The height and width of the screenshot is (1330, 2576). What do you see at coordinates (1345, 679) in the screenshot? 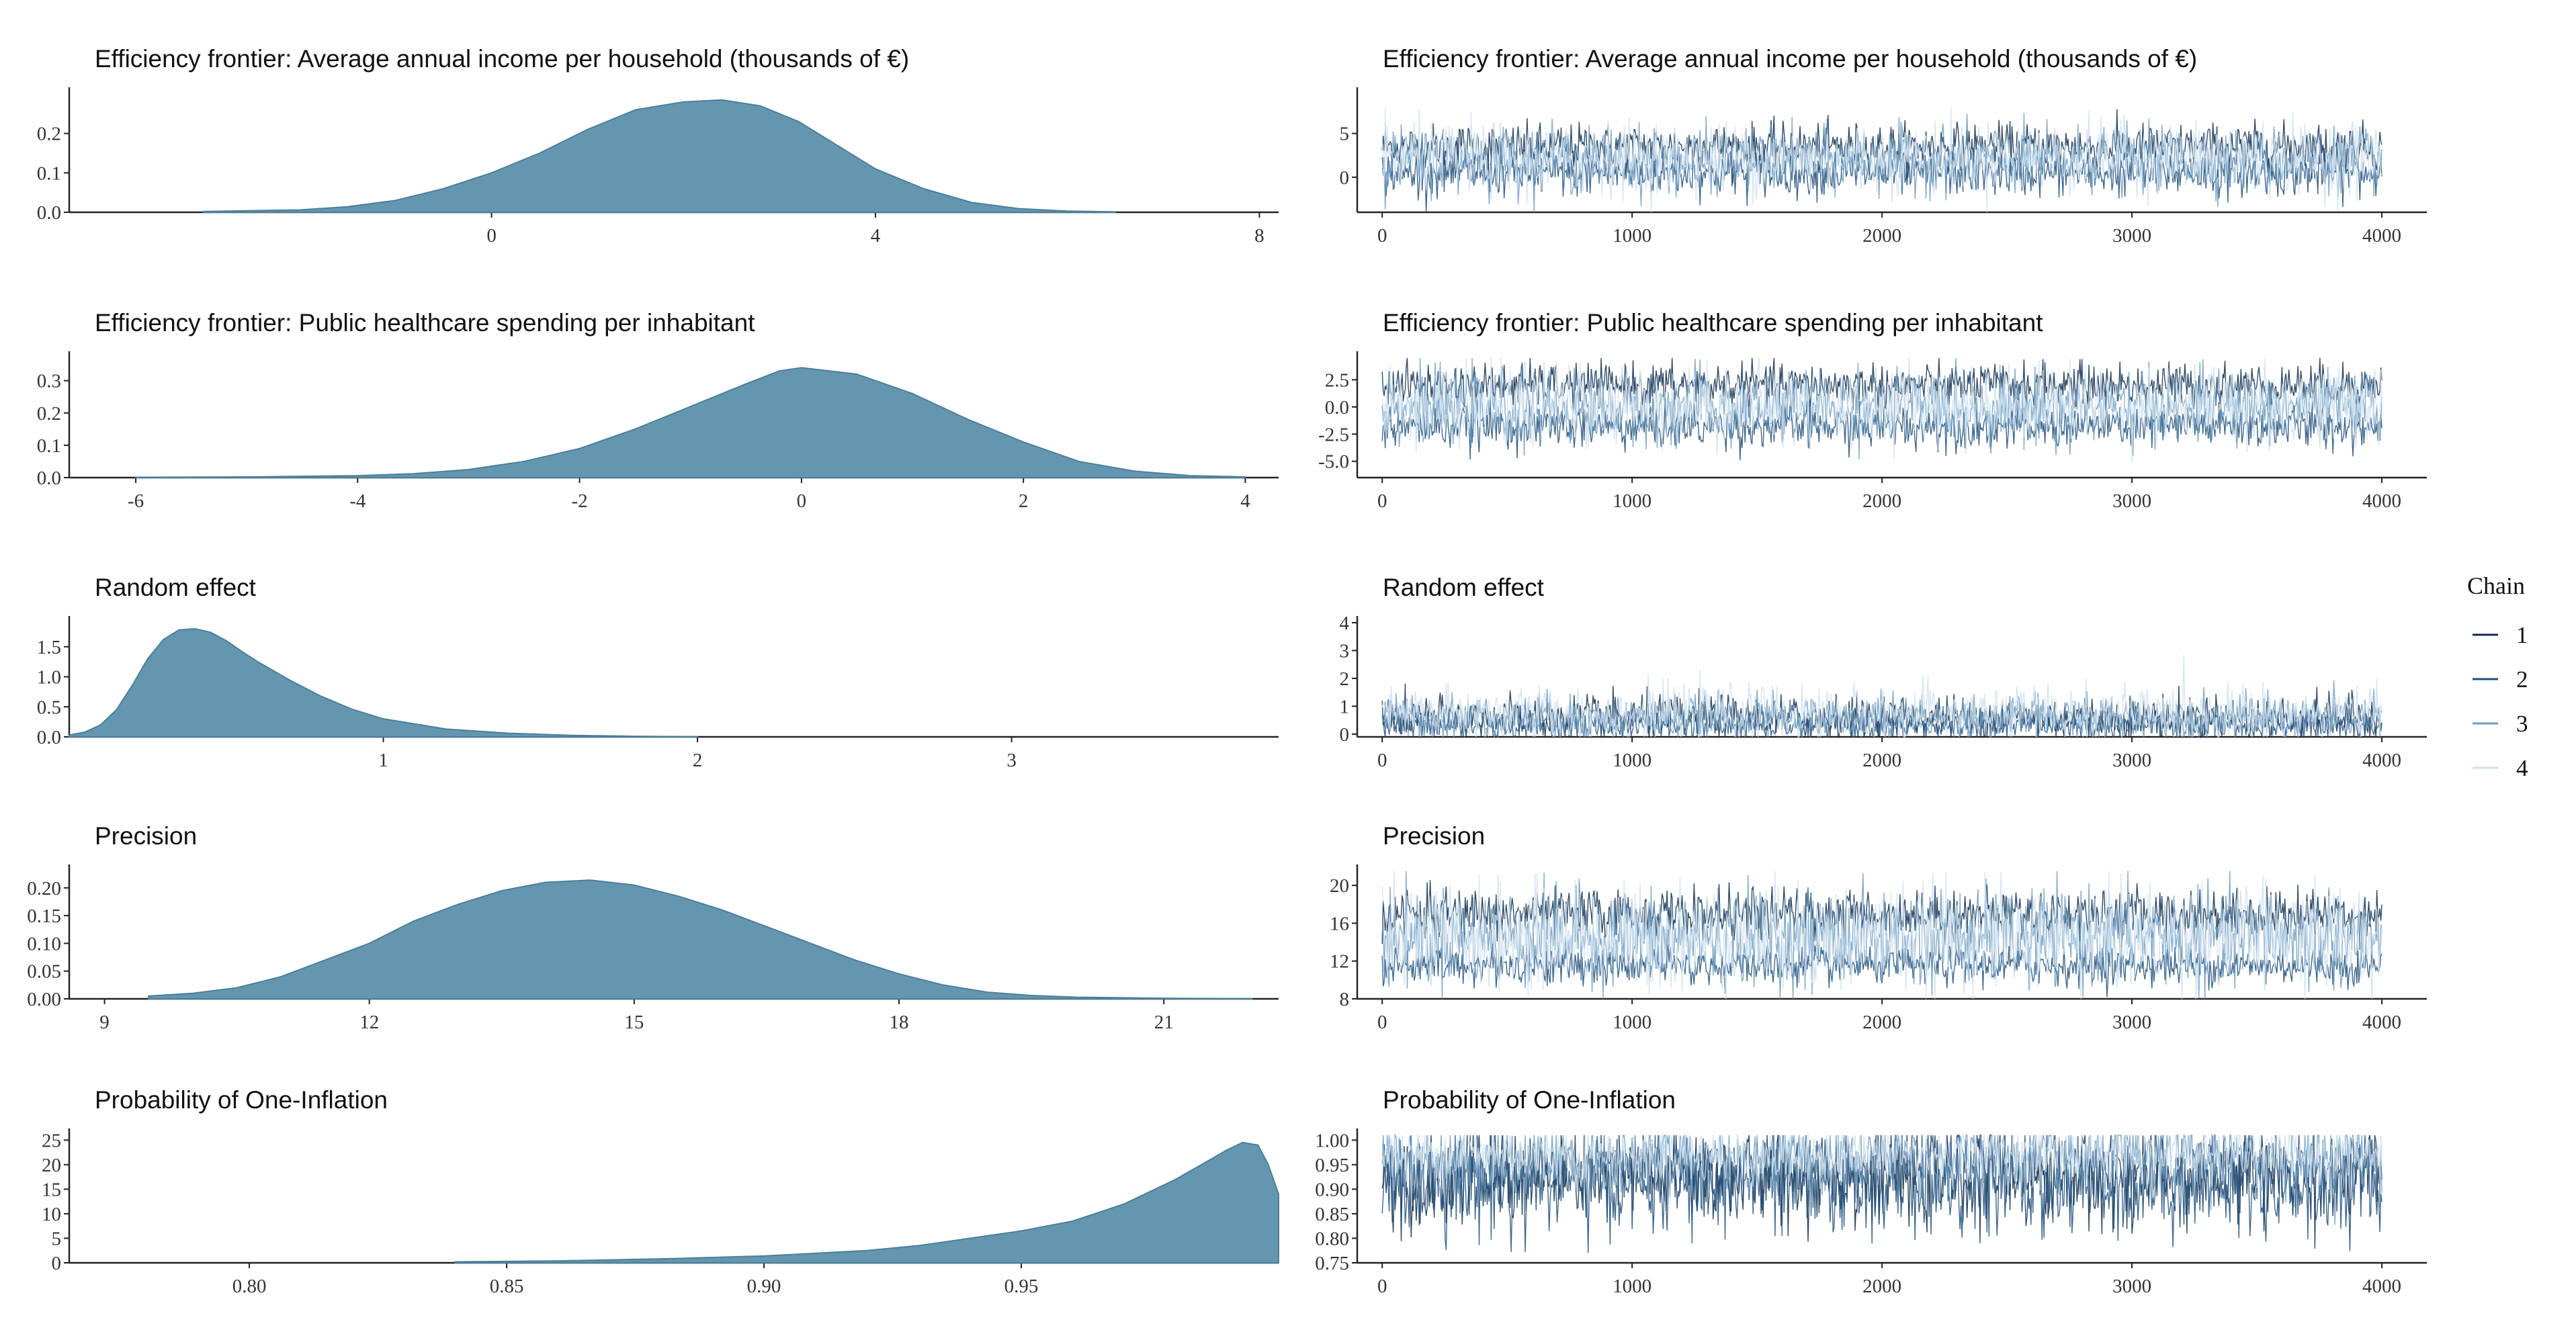
I see `y-tick-label: 2` at bounding box center [1345, 679].